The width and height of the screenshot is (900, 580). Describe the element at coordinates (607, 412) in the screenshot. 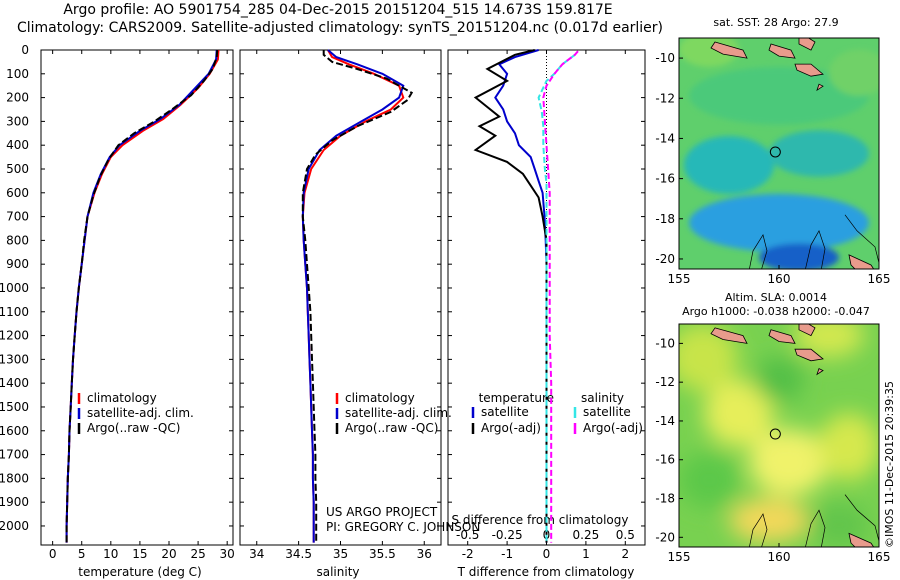

I see `legend-label: satellite` at that location.